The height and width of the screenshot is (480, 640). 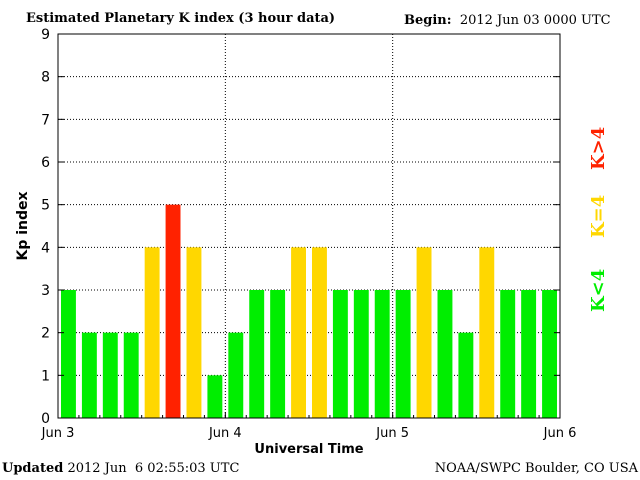 I want to click on legend-item-high: K>4, so click(x=598, y=148).